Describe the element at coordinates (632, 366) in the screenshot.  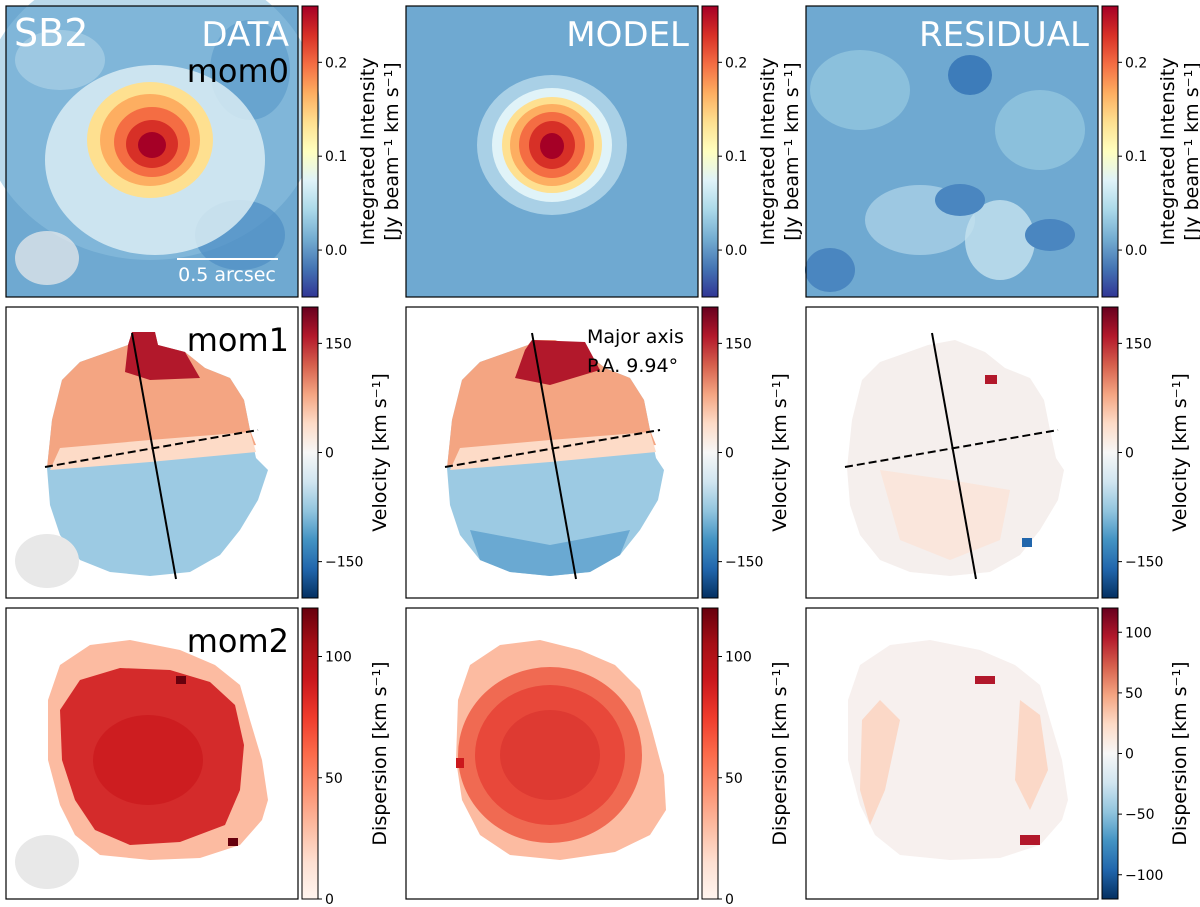
I see `position-angle-label: P.A. 9.94°` at that location.